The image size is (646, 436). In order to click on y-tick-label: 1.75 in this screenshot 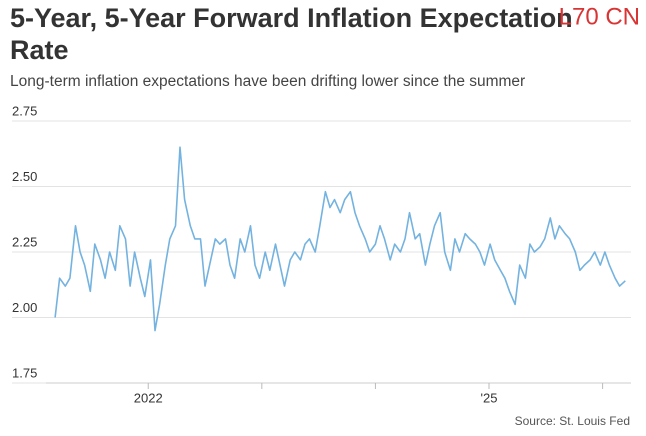, I will do `click(24, 372)`.